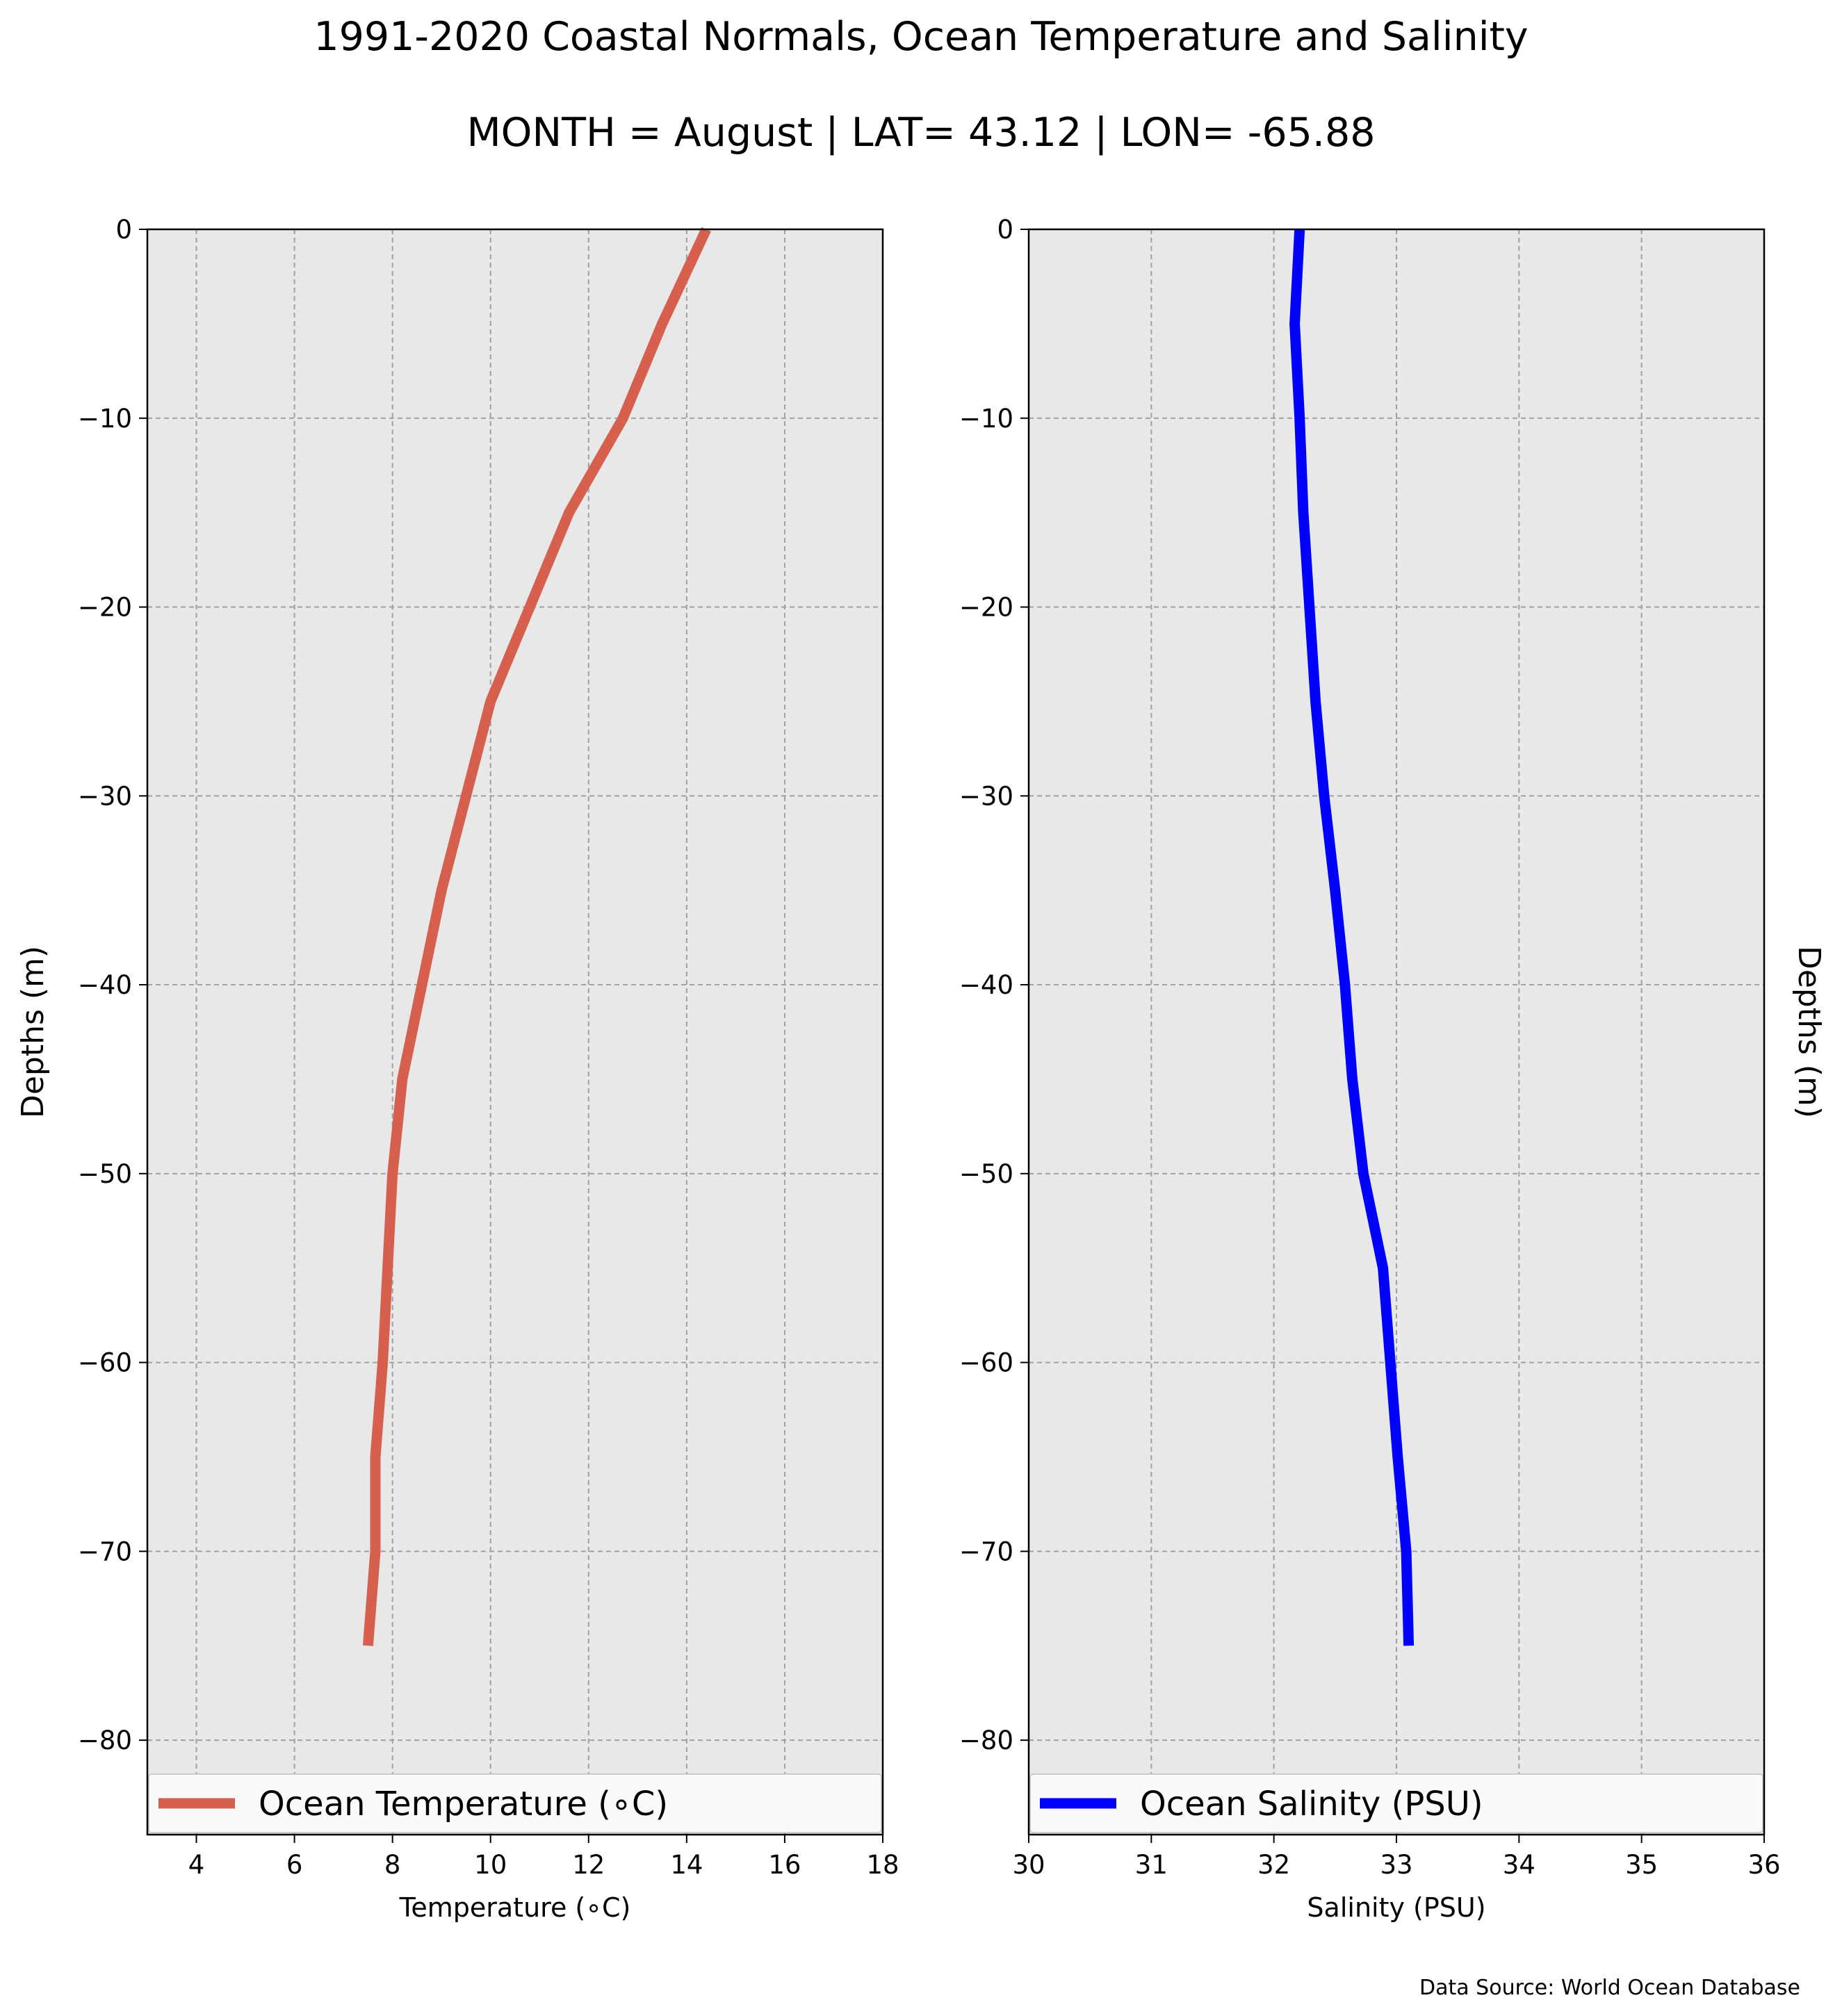 The width and height of the screenshot is (1842, 2016). I want to click on salinity-x-tick-label: 30, so click(1028, 1865).